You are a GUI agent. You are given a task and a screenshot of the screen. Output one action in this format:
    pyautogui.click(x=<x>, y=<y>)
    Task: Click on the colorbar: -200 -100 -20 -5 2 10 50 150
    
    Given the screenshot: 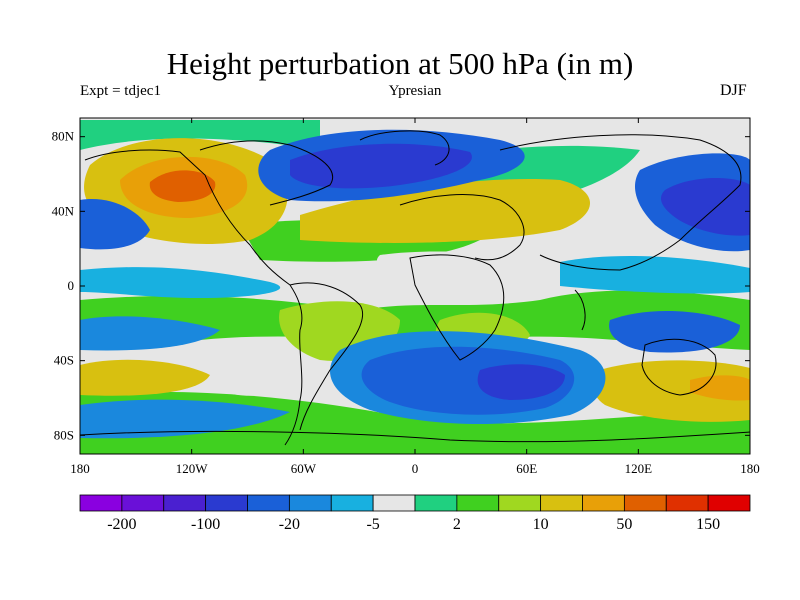 What is the action you would take?
    pyautogui.click(x=415, y=513)
    